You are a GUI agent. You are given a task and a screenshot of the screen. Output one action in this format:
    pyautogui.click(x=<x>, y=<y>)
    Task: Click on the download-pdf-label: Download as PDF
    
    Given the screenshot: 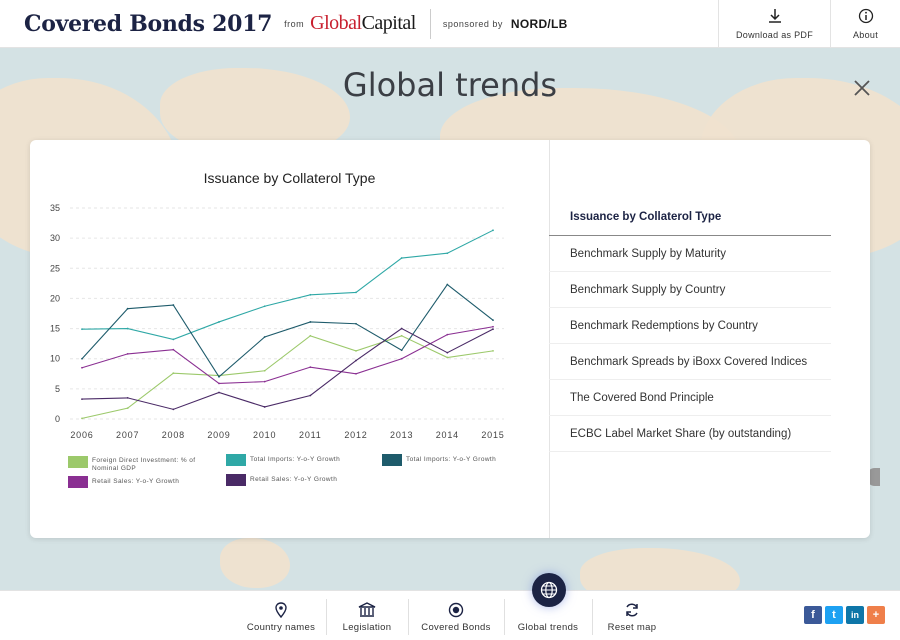 What is the action you would take?
    pyautogui.click(x=774, y=35)
    